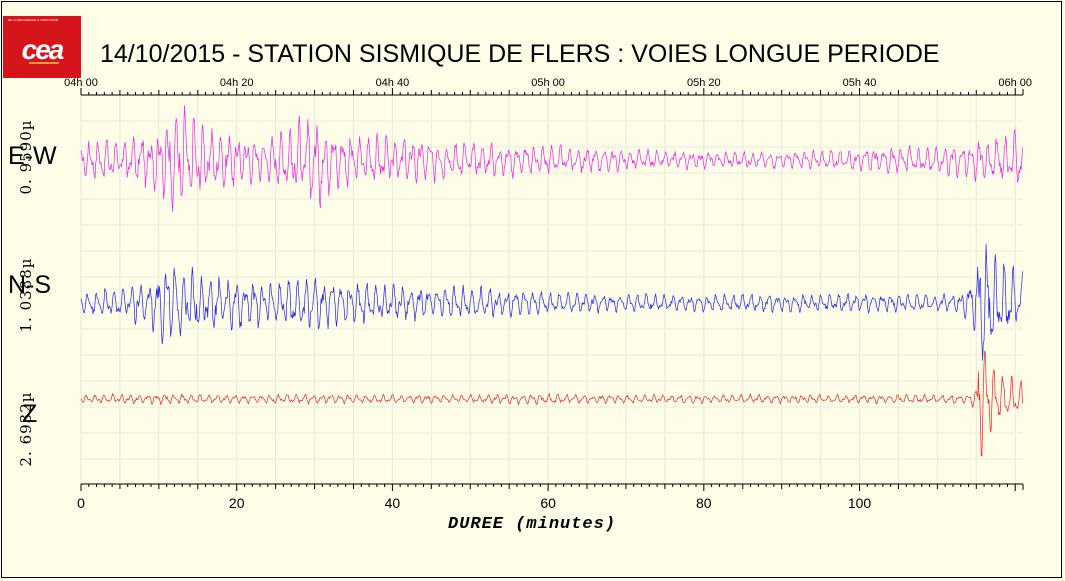 Image resolution: width=1065 pixels, height=581 pixels. What do you see at coordinates (30, 285) in the screenshot?
I see `series-label-ns: N-S` at bounding box center [30, 285].